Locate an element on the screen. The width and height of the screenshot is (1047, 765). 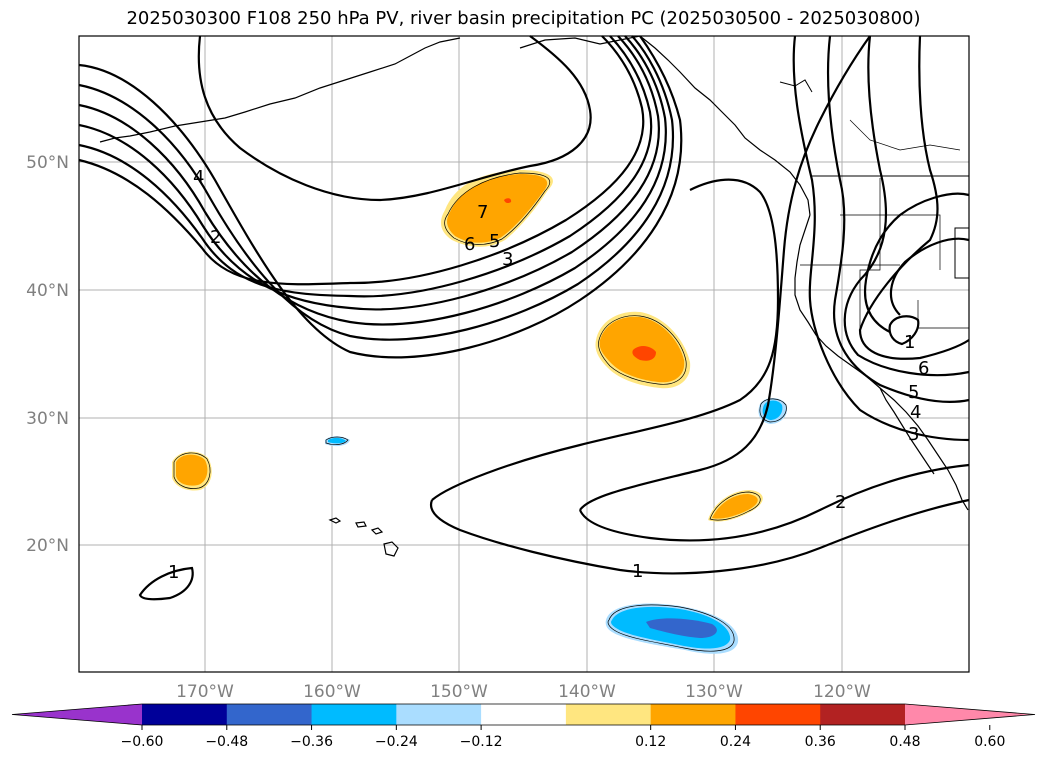
lon-label: 140°W is located at coordinates (587, 692).